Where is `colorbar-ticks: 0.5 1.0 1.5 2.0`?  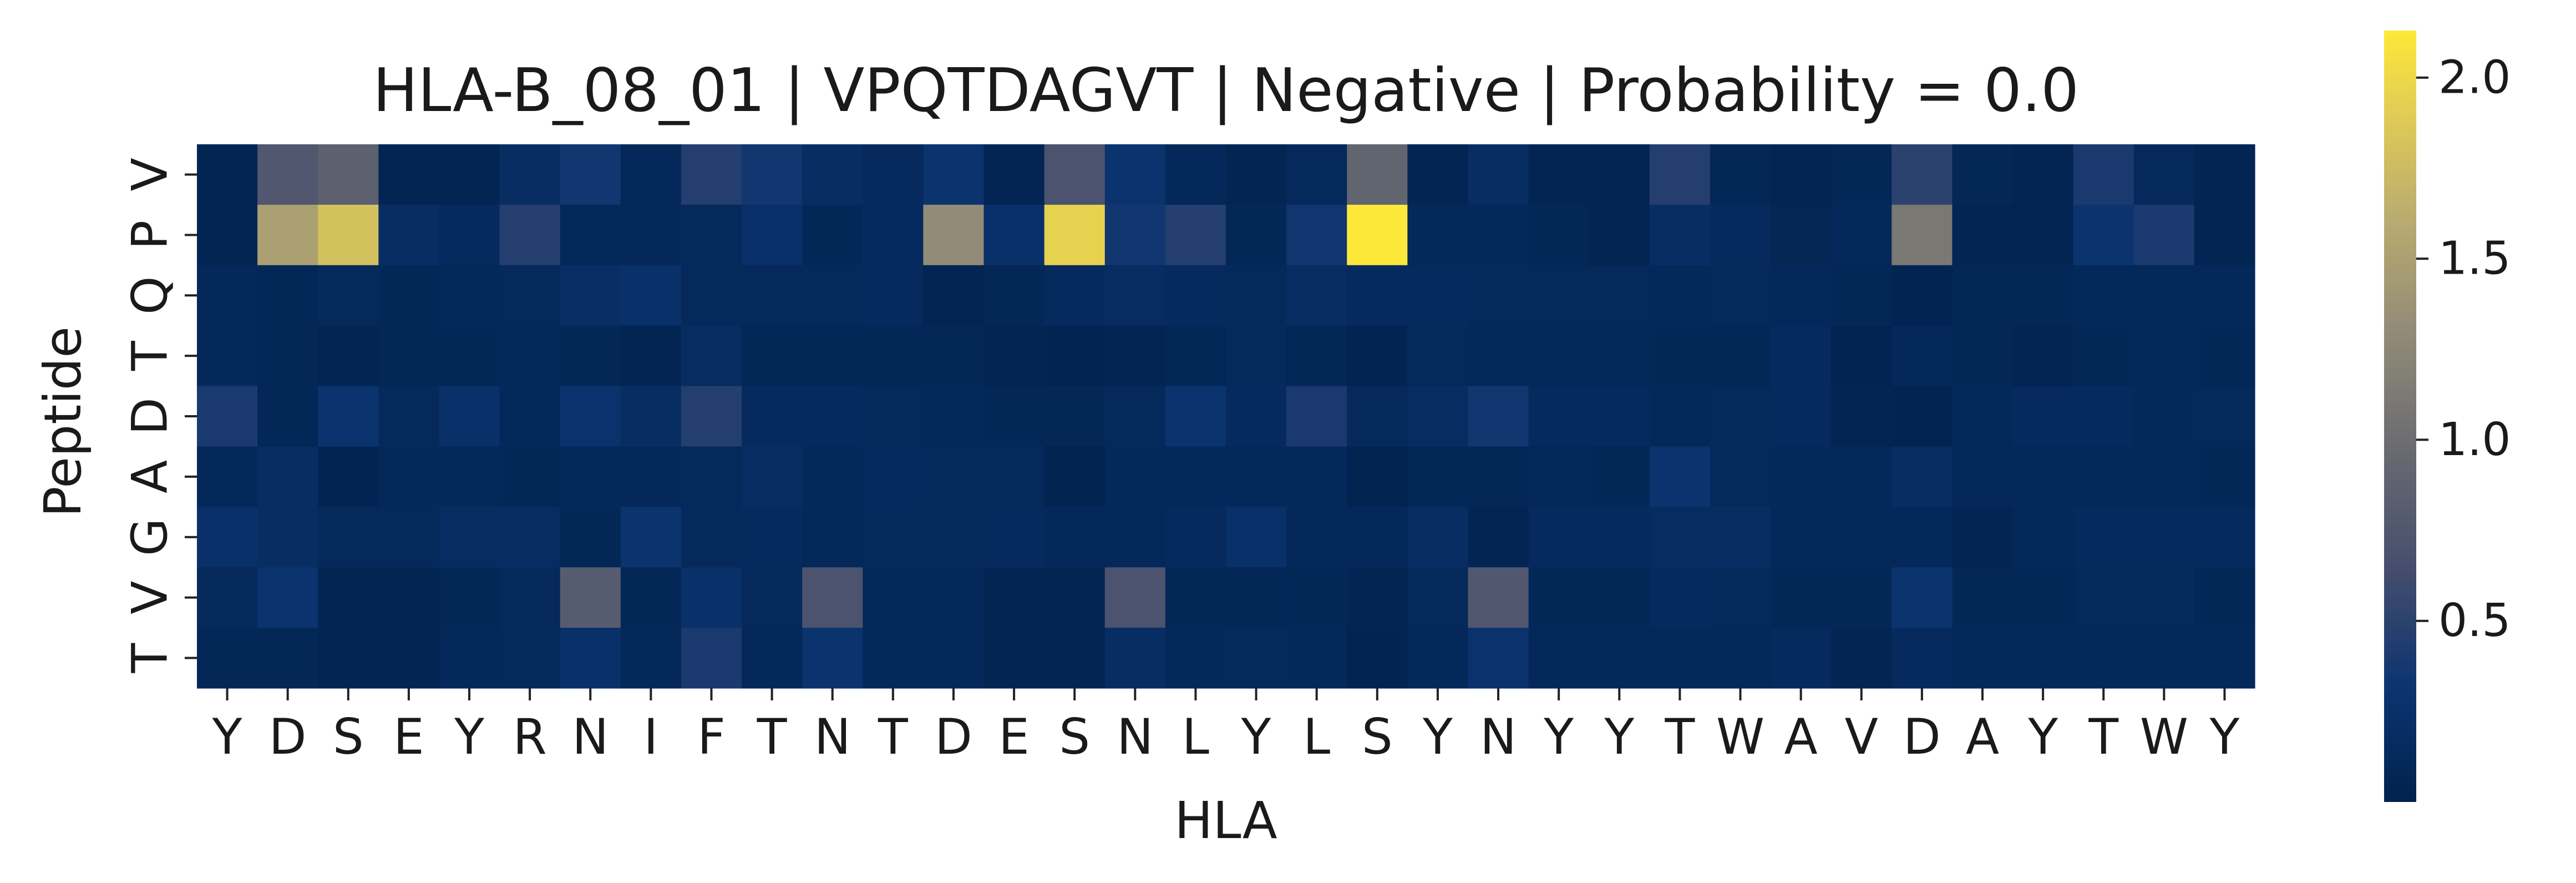
colorbar-ticks: 0.5 1.0 1.5 2.0 is located at coordinates (2463, 349).